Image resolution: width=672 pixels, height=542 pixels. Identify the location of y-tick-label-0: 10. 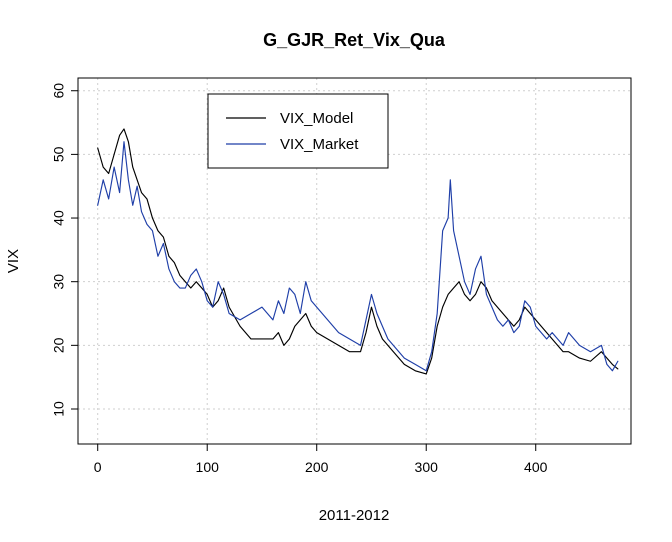
(59, 409).